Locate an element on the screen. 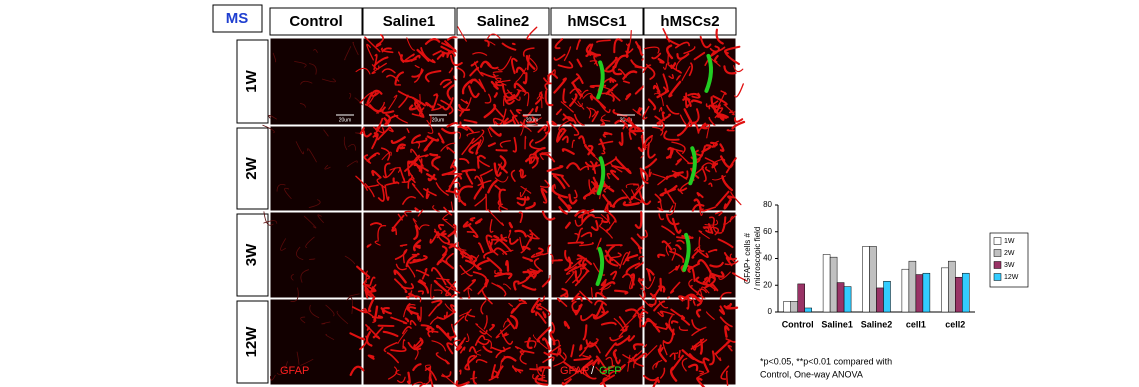 This screenshot has height=387, width=1139. legend-swatch is located at coordinates (997, 265).